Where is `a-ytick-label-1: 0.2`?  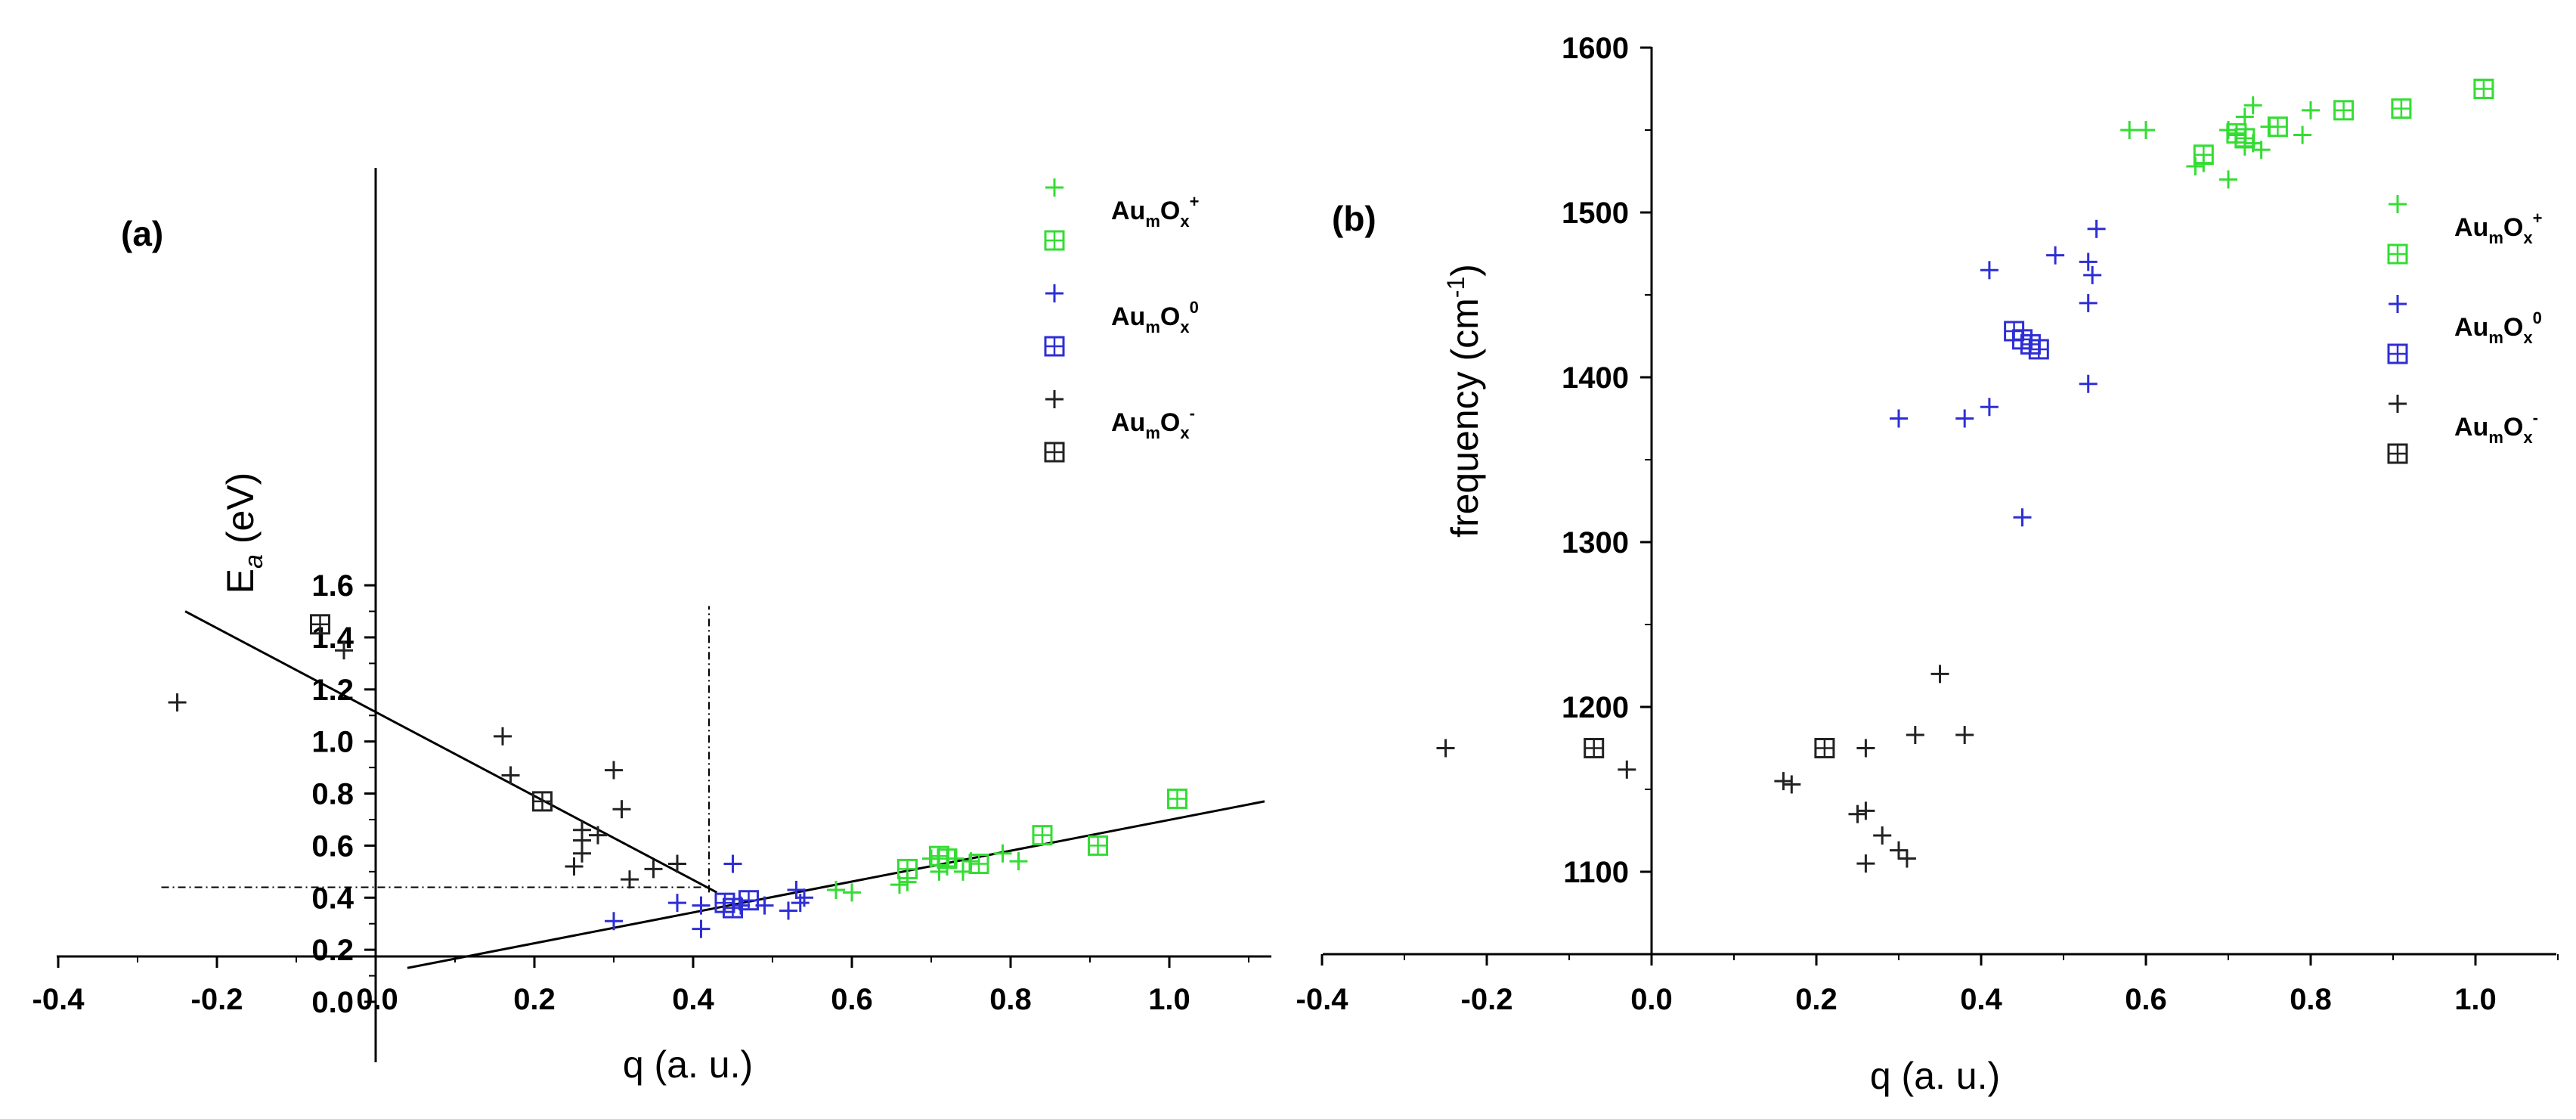
a-ytick-label-1: 0.2 is located at coordinates (332, 950).